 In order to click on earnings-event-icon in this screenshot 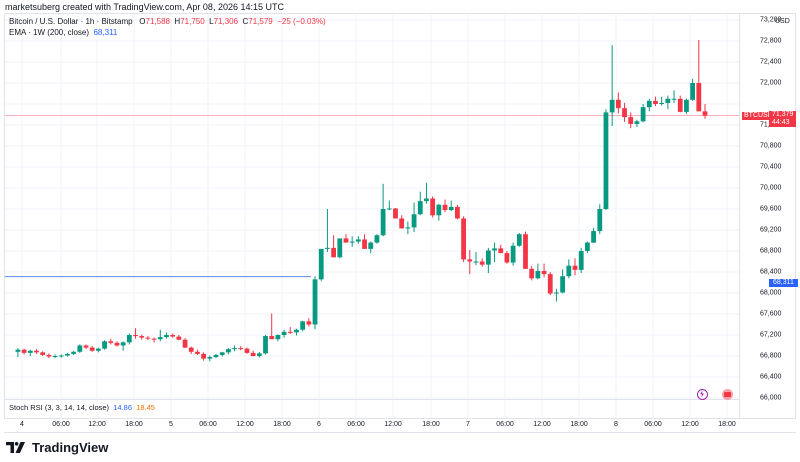, I will do `click(702, 394)`.